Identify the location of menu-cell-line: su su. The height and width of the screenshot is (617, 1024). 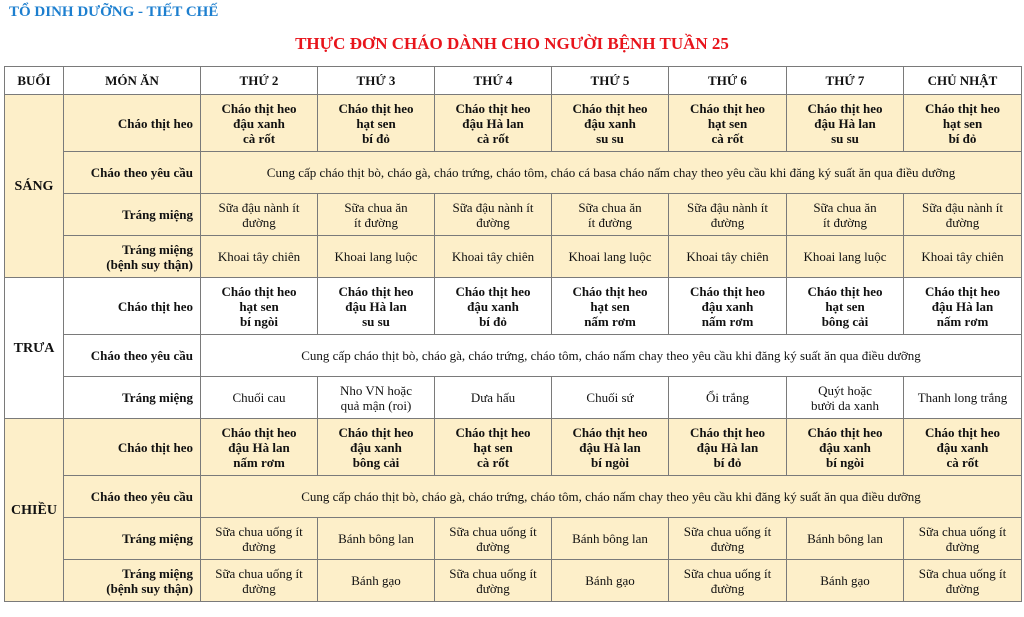
(610, 138).